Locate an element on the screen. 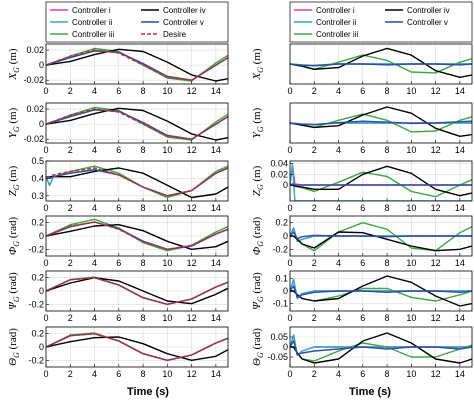 The image size is (474, 401). y-axis-label: ΦG (rad) is located at coordinates (258, 236).